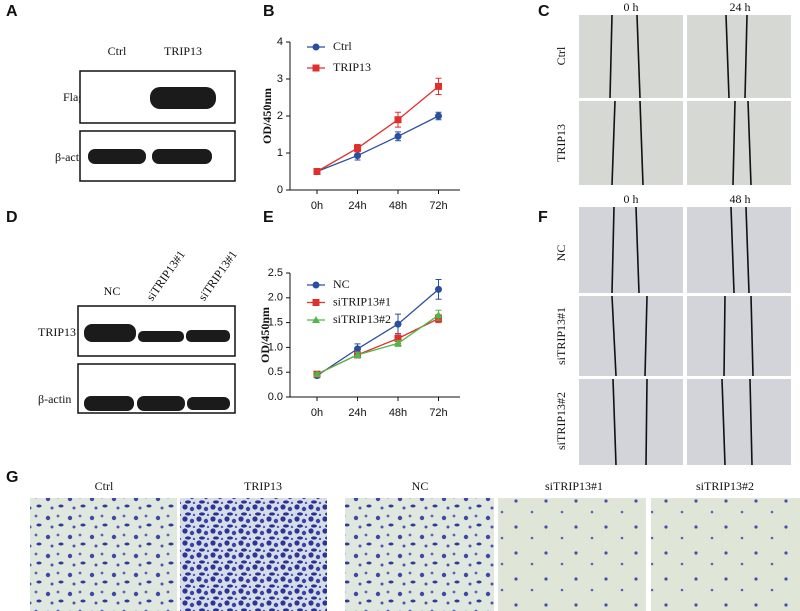  I want to click on legend-label: Ctrl, so click(342, 46).